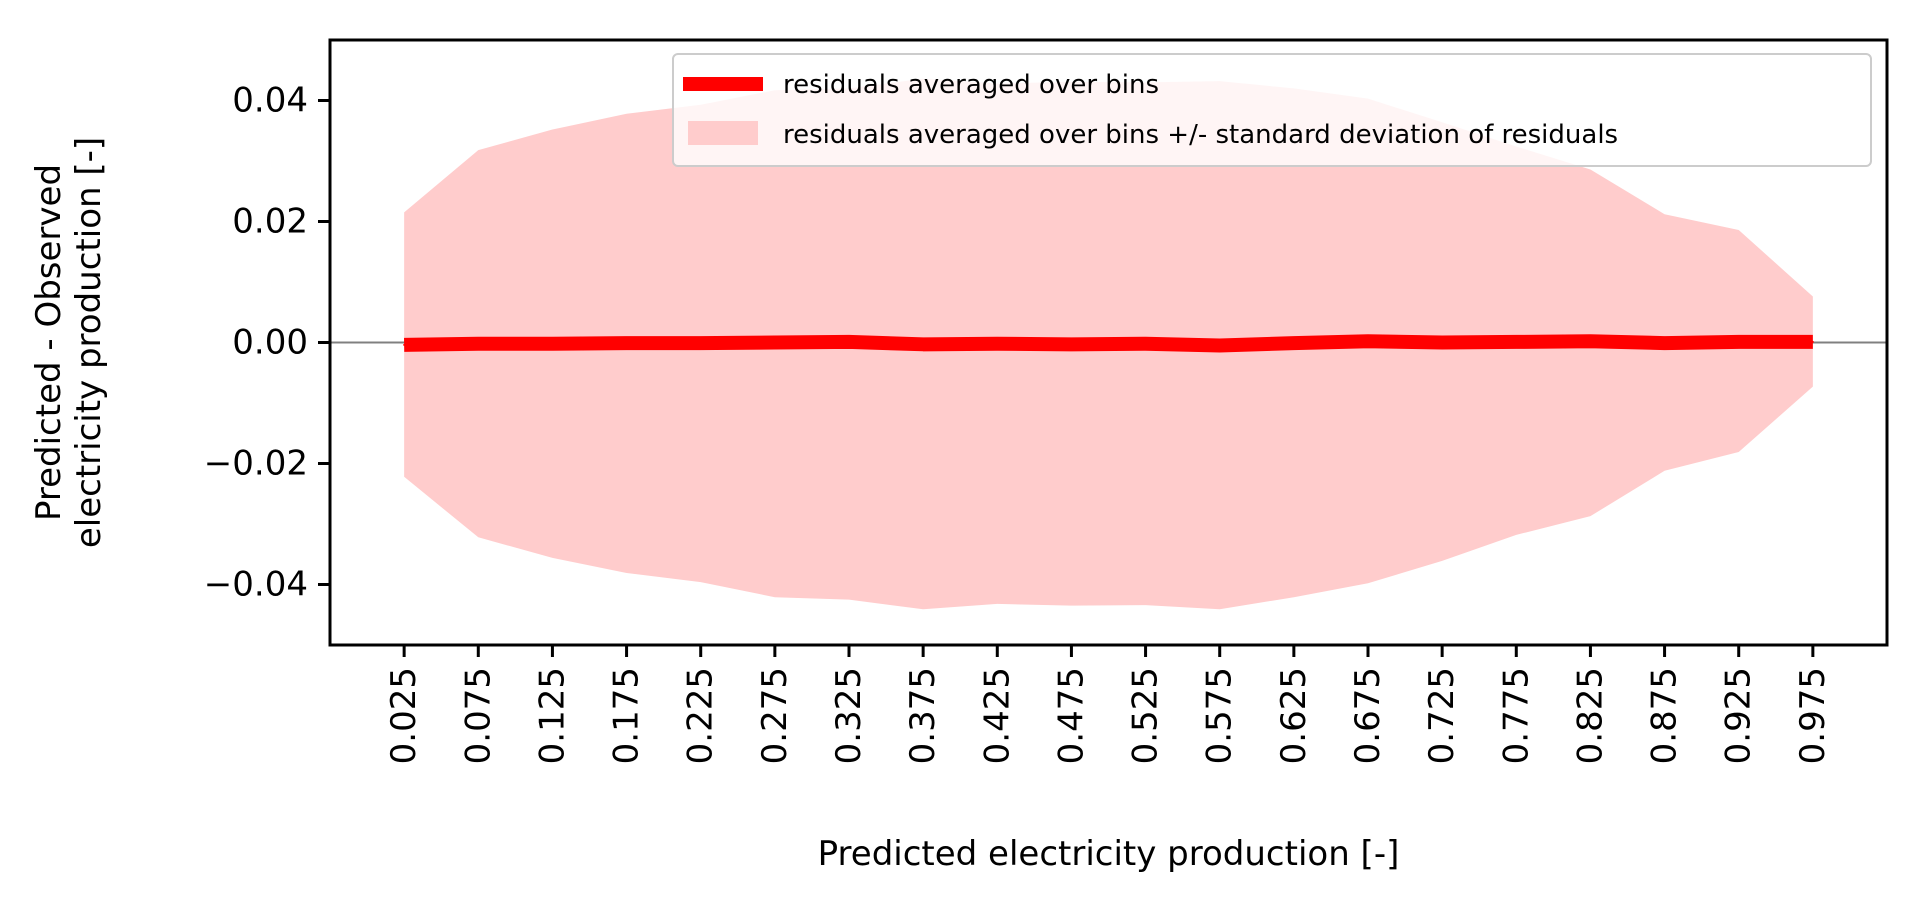  I want to click on x-tick-label: 0.675, so click(1368, 715).